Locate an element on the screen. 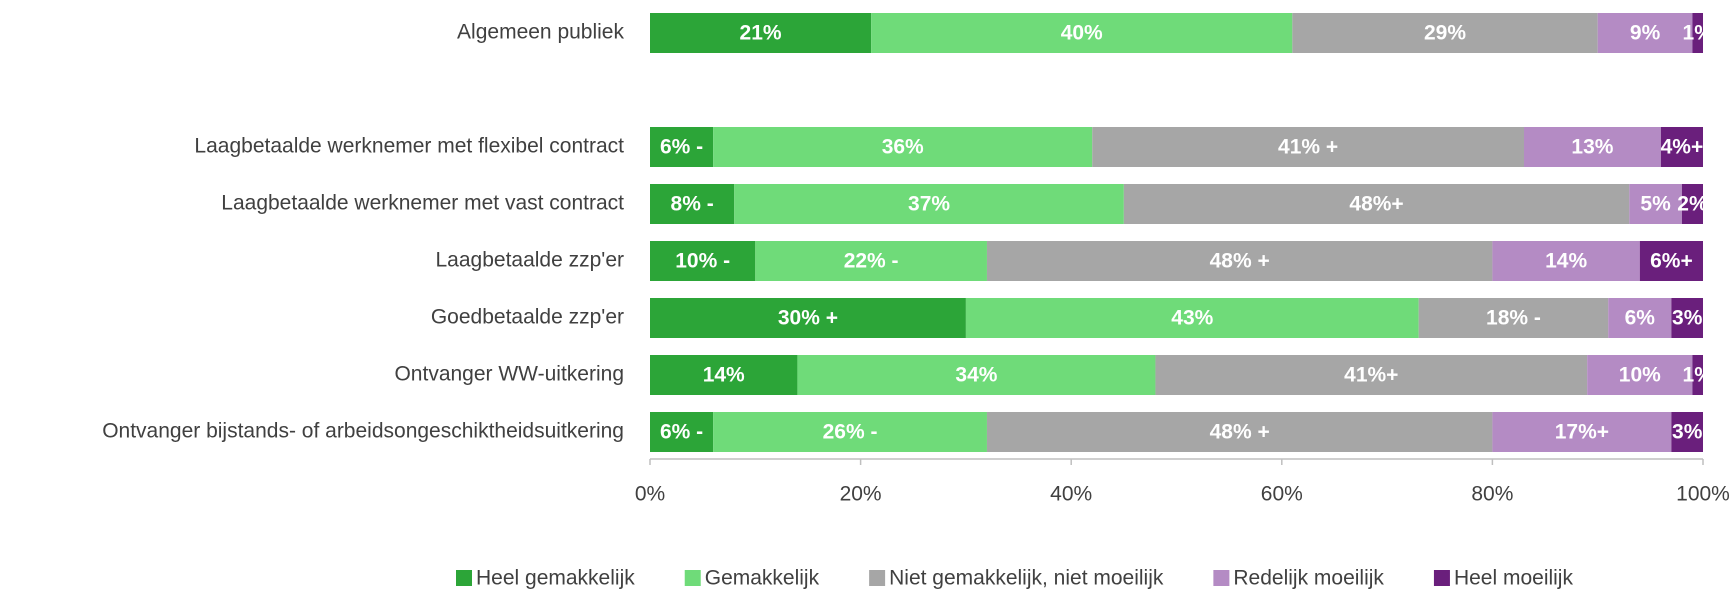 The height and width of the screenshot is (590, 1736). x-tick-label: 0% is located at coordinates (650, 494).